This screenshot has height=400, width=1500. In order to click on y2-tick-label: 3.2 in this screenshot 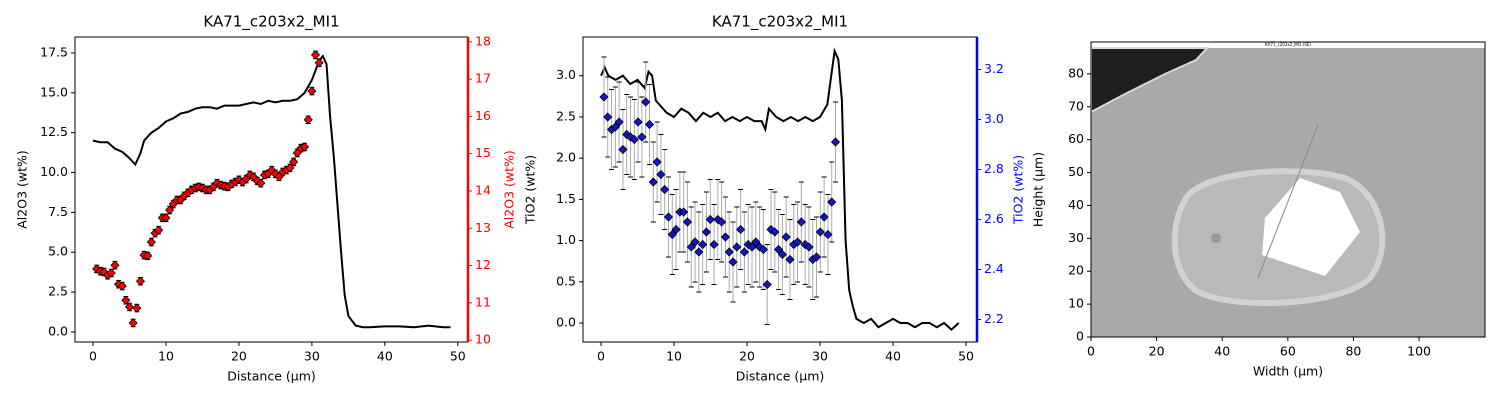, I will do `click(994, 68)`.